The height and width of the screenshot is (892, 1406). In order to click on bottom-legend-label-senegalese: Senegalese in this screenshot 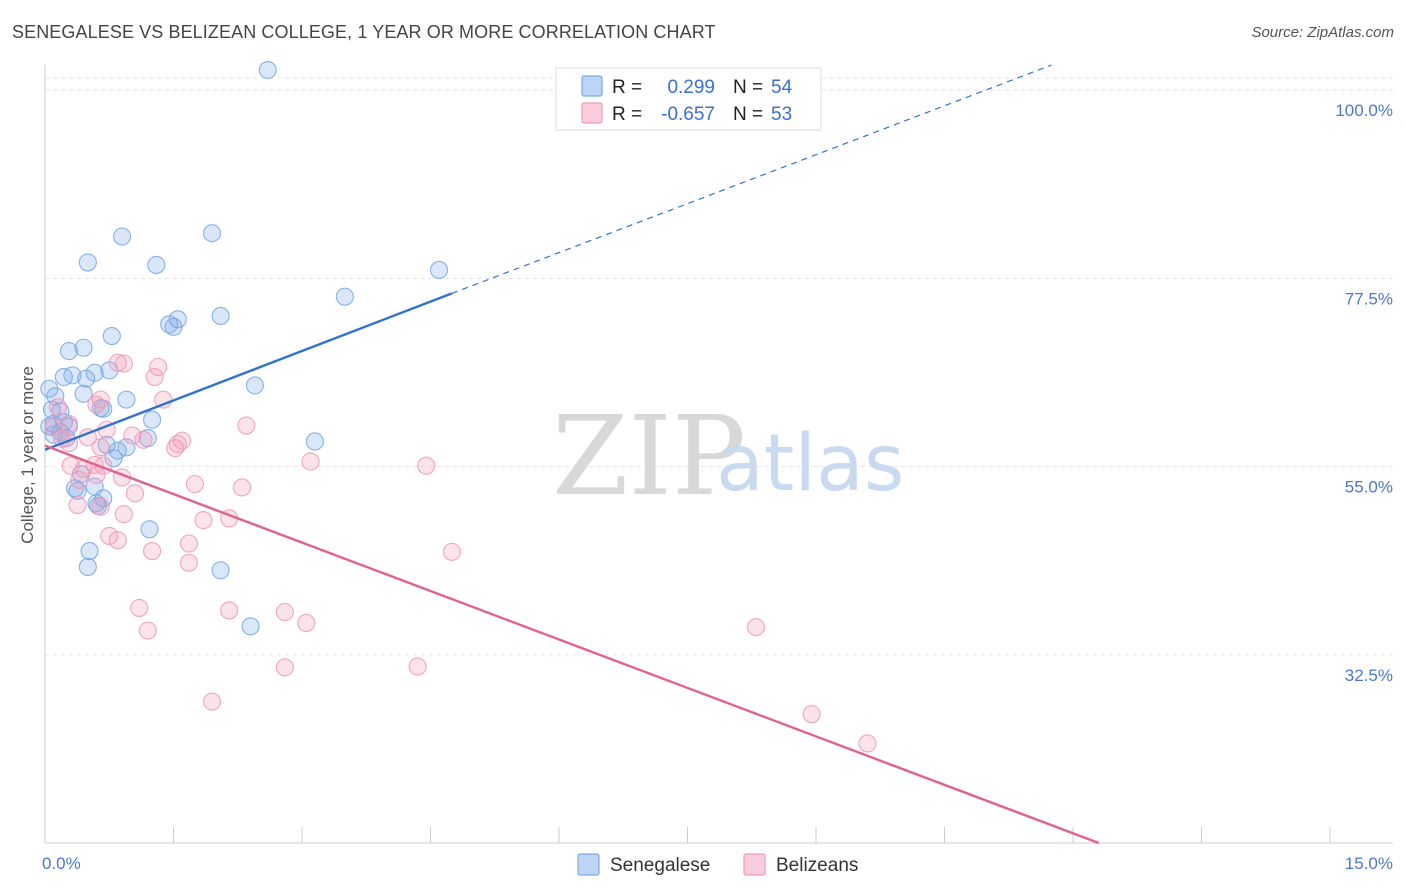, I will do `click(660, 865)`.